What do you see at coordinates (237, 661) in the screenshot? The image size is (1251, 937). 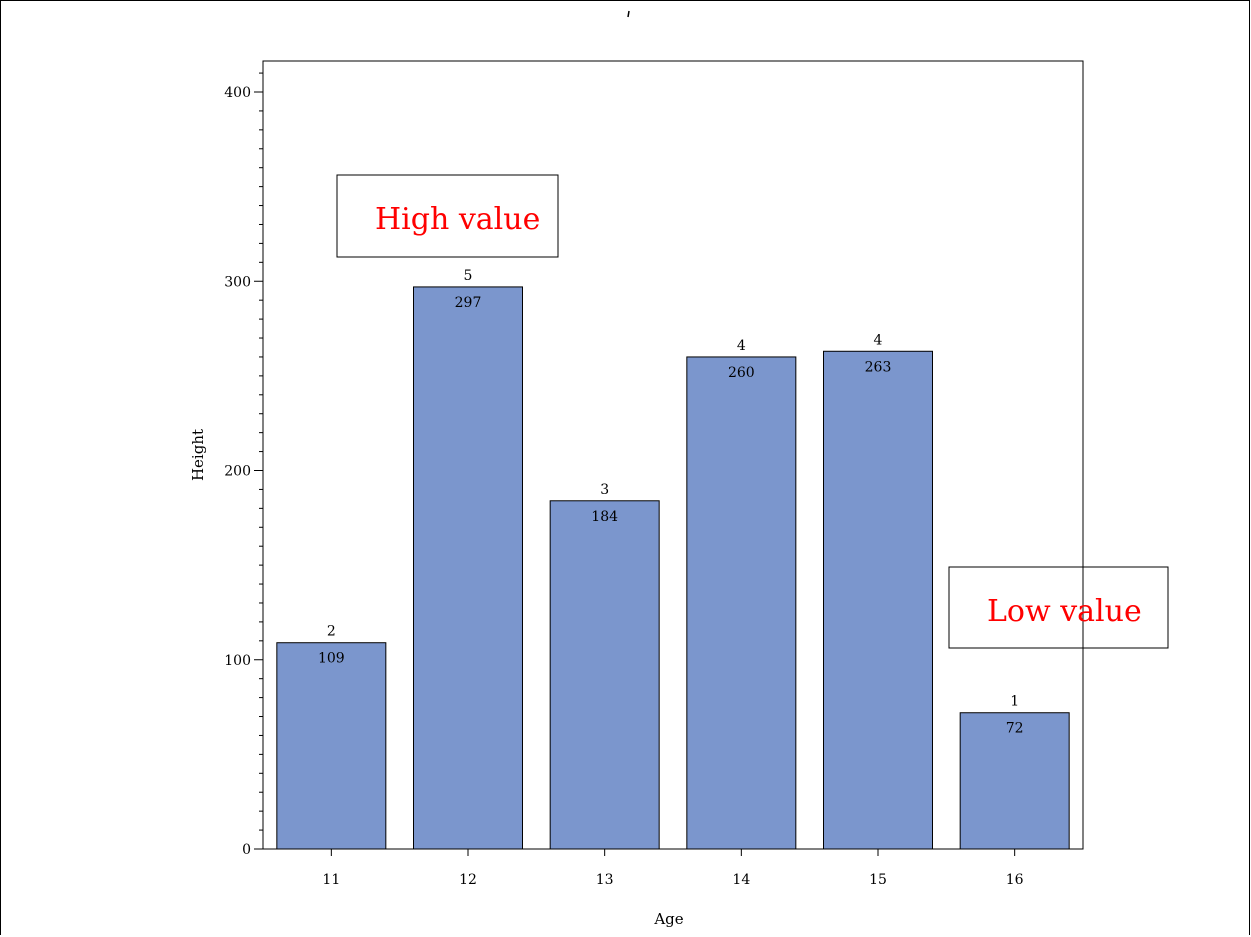 I see `y-tick-label: 100` at bounding box center [237, 661].